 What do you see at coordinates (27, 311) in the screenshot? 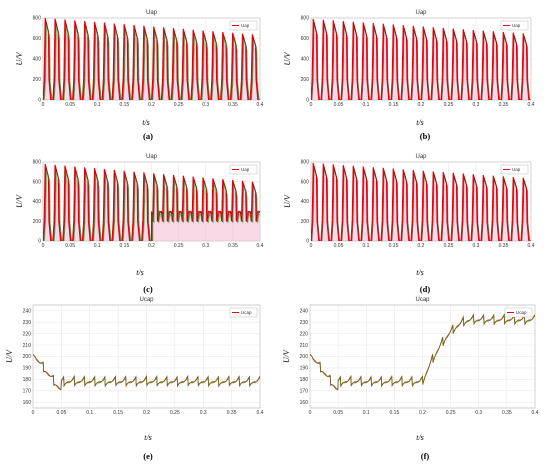
I see `y-tick-label: 240` at bounding box center [27, 311].